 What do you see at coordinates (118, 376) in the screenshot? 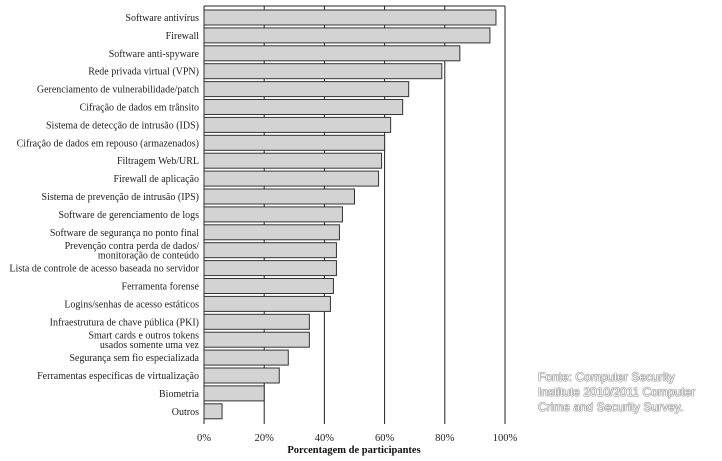
I see `category-label: Ferramentas específicas de virtualização` at bounding box center [118, 376].